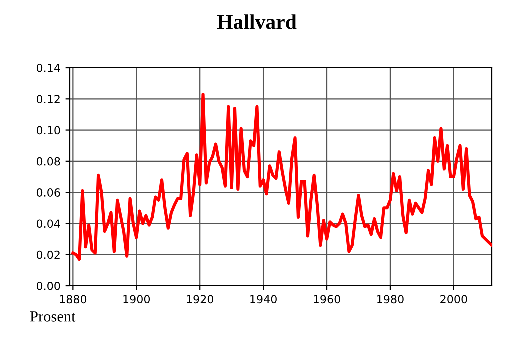 This screenshot has height=343, width=514. Describe the element at coordinates (327, 299) in the screenshot. I see `x-tick-label: 1960` at that location.